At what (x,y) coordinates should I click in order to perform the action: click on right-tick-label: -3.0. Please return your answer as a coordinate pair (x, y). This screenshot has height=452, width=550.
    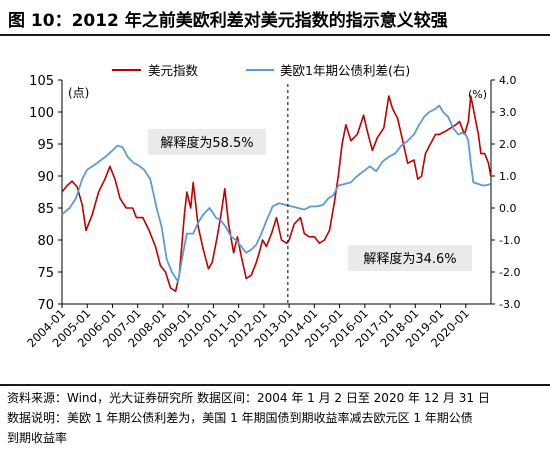
    Looking at the image, I should click on (509, 304).